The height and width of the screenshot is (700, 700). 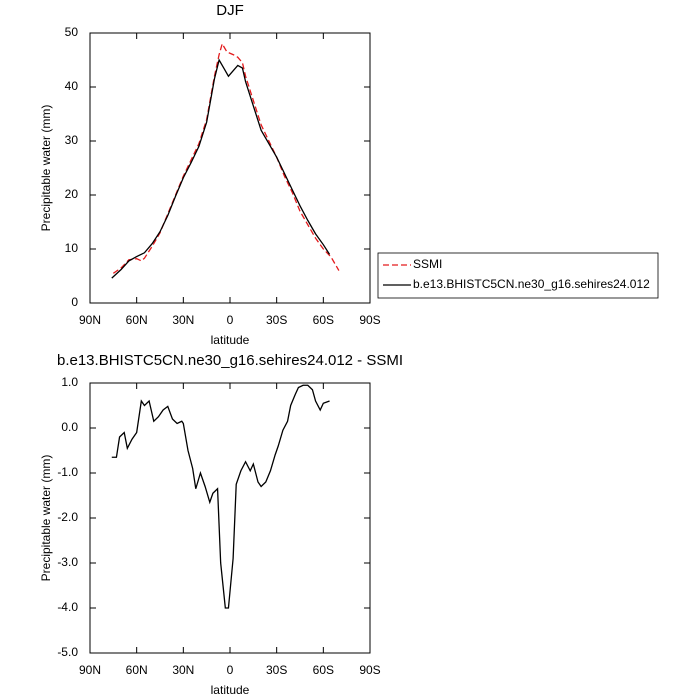 What do you see at coordinates (72, 86) in the screenshot?
I see `y-tick-label: 40` at bounding box center [72, 86].